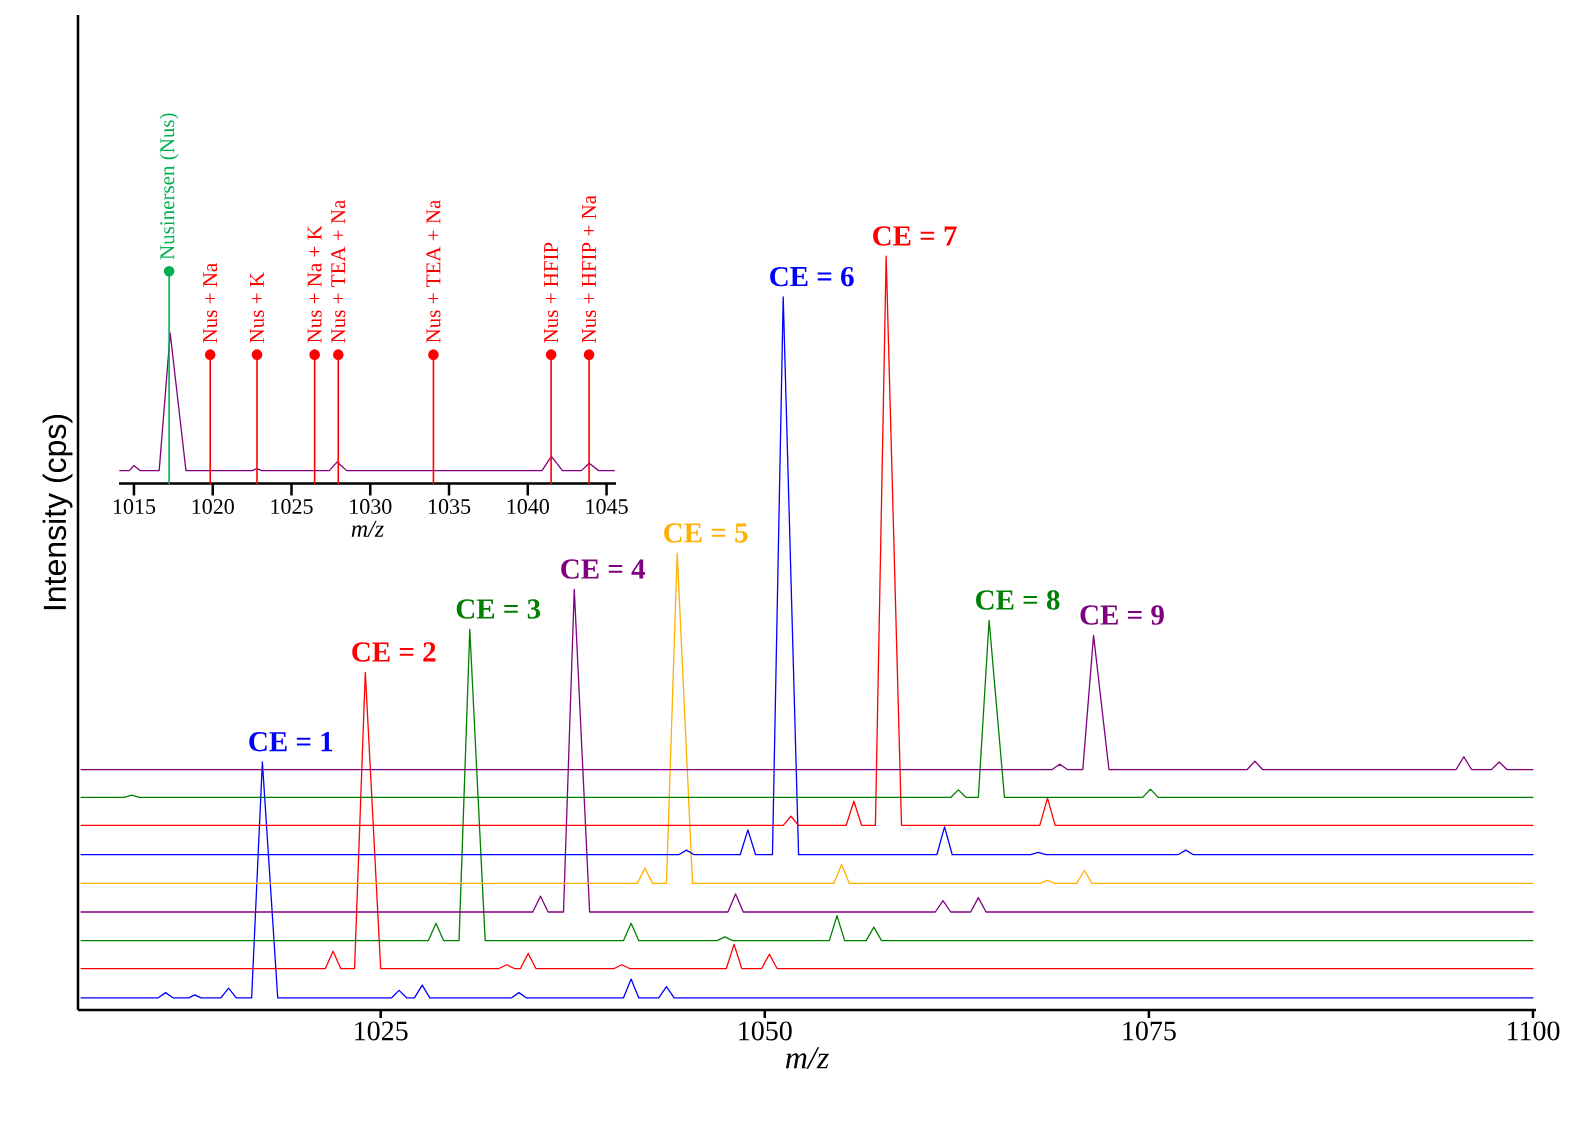 This screenshot has height=1132, width=1588. I want to click on x-tick-label: 1045, so click(607, 506).